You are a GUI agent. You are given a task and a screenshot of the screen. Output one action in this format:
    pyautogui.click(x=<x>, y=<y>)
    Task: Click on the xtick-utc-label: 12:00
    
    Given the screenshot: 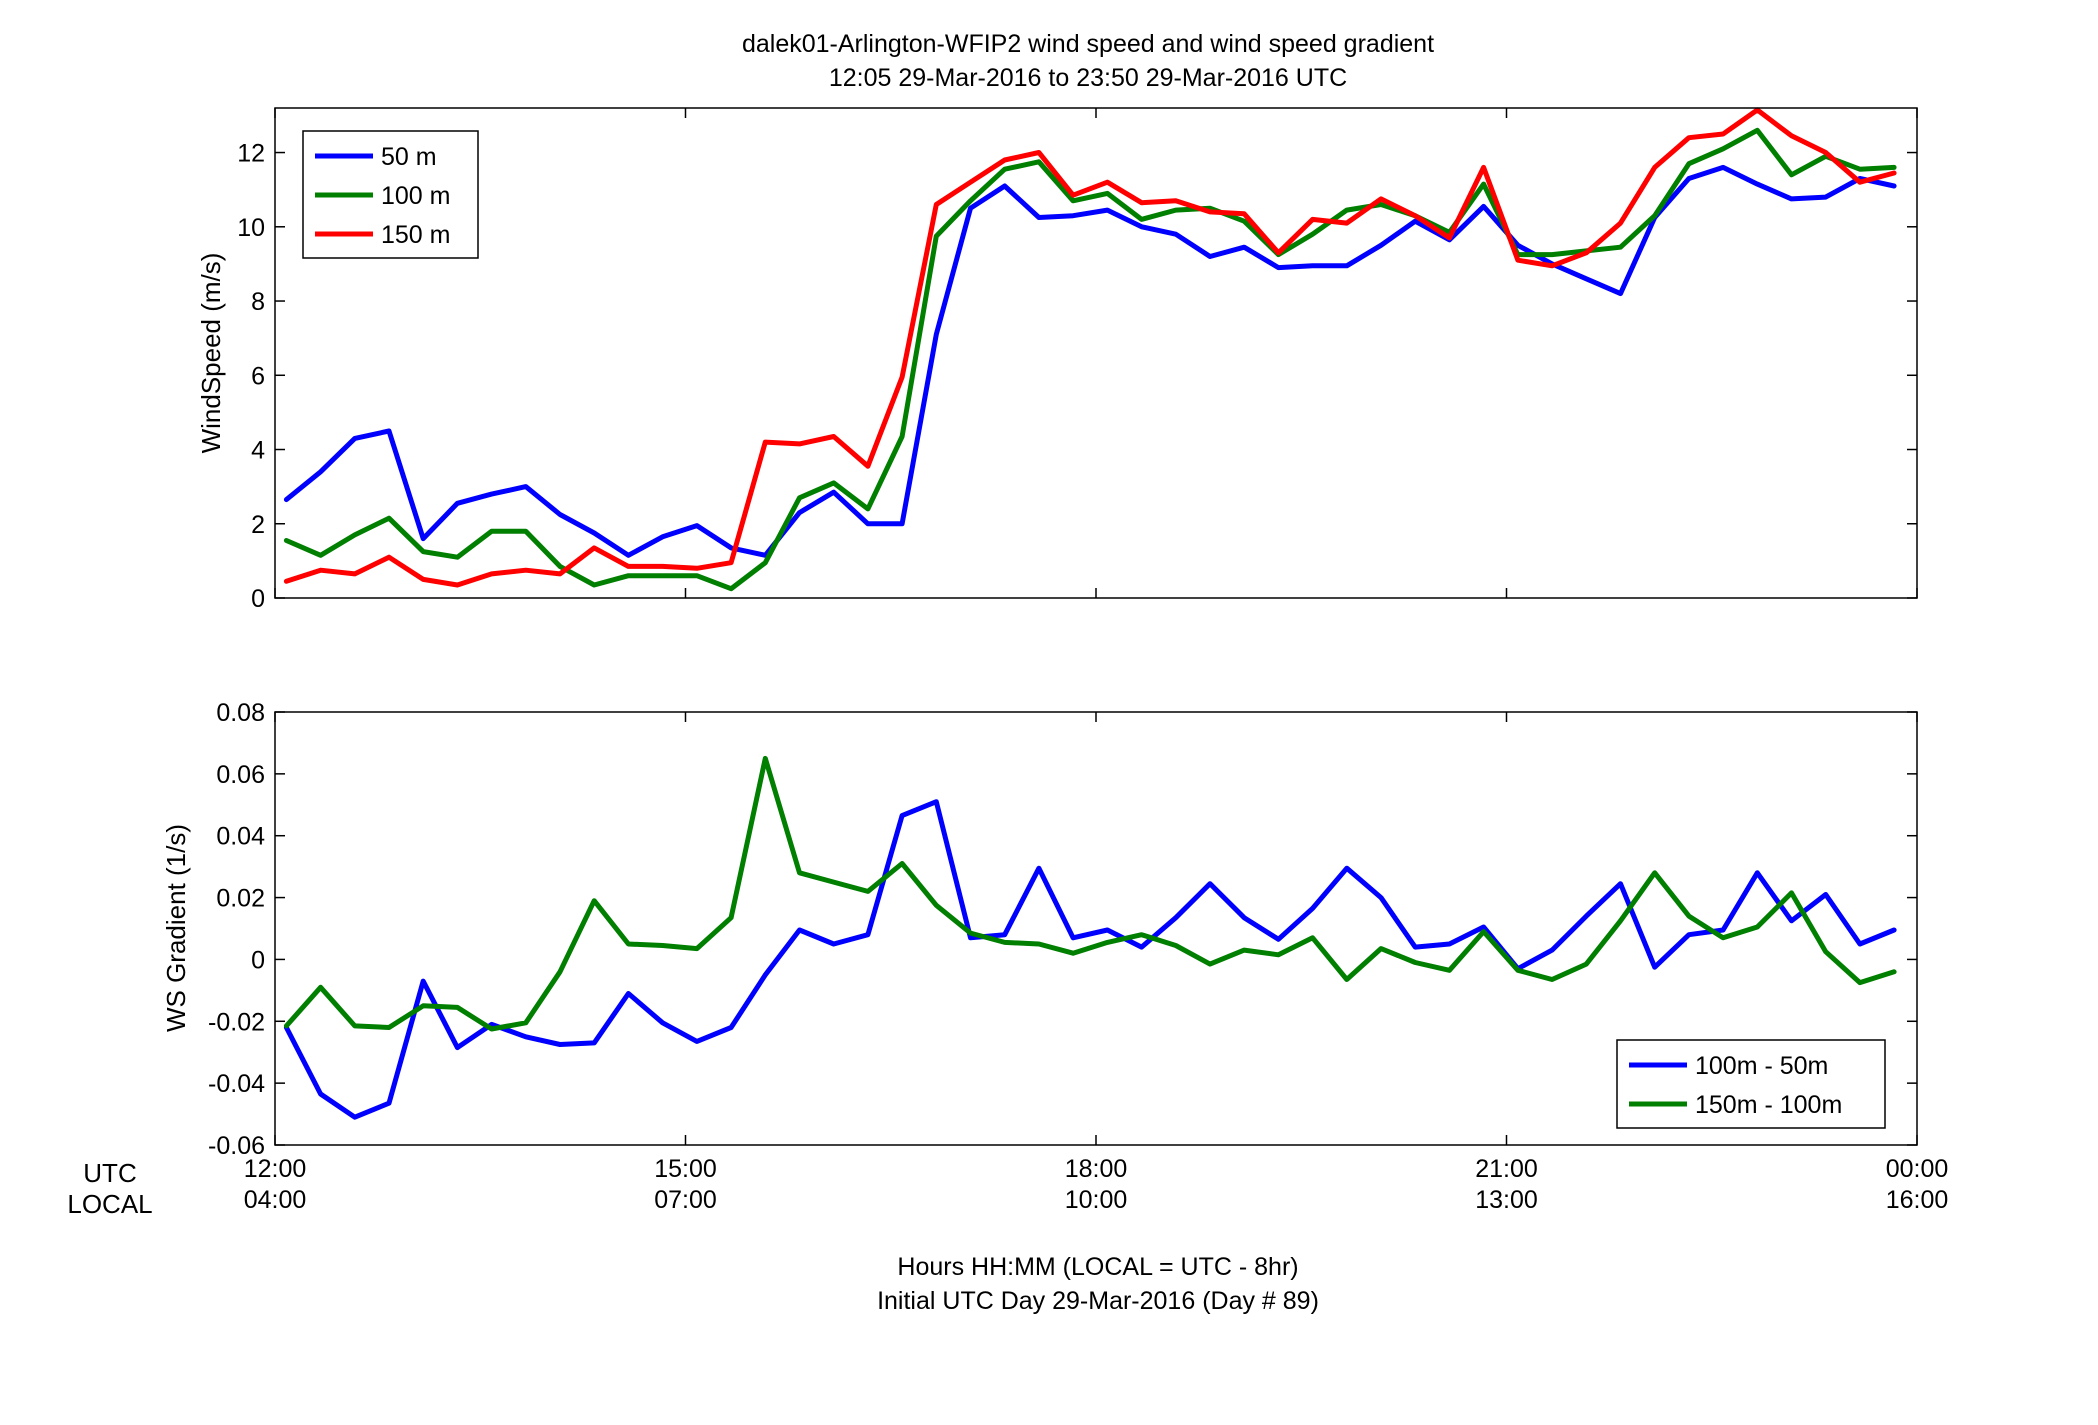 What is the action you would take?
    pyautogui.click(x=275, y=1169)
    